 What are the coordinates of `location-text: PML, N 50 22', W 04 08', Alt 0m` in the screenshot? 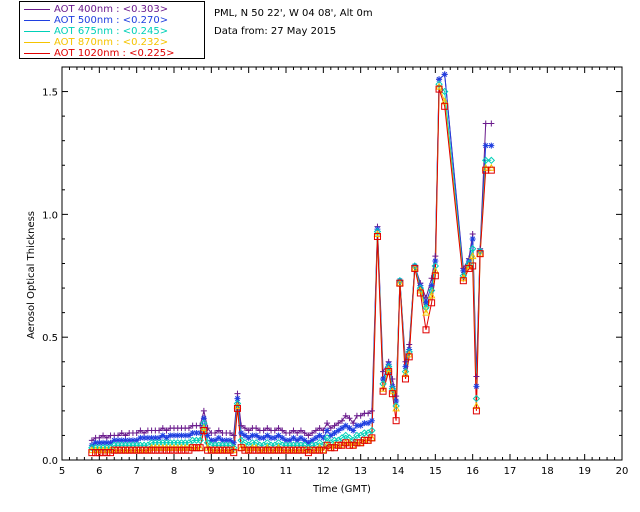 It's located at (293, 13).